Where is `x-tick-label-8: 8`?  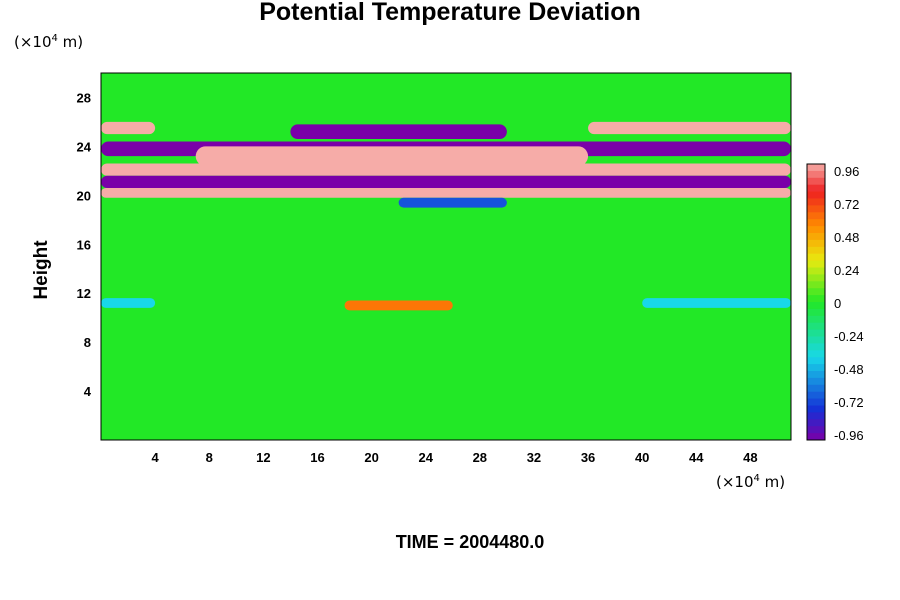 x-tick-label-8: 8 is located at coordinates (209, 457).